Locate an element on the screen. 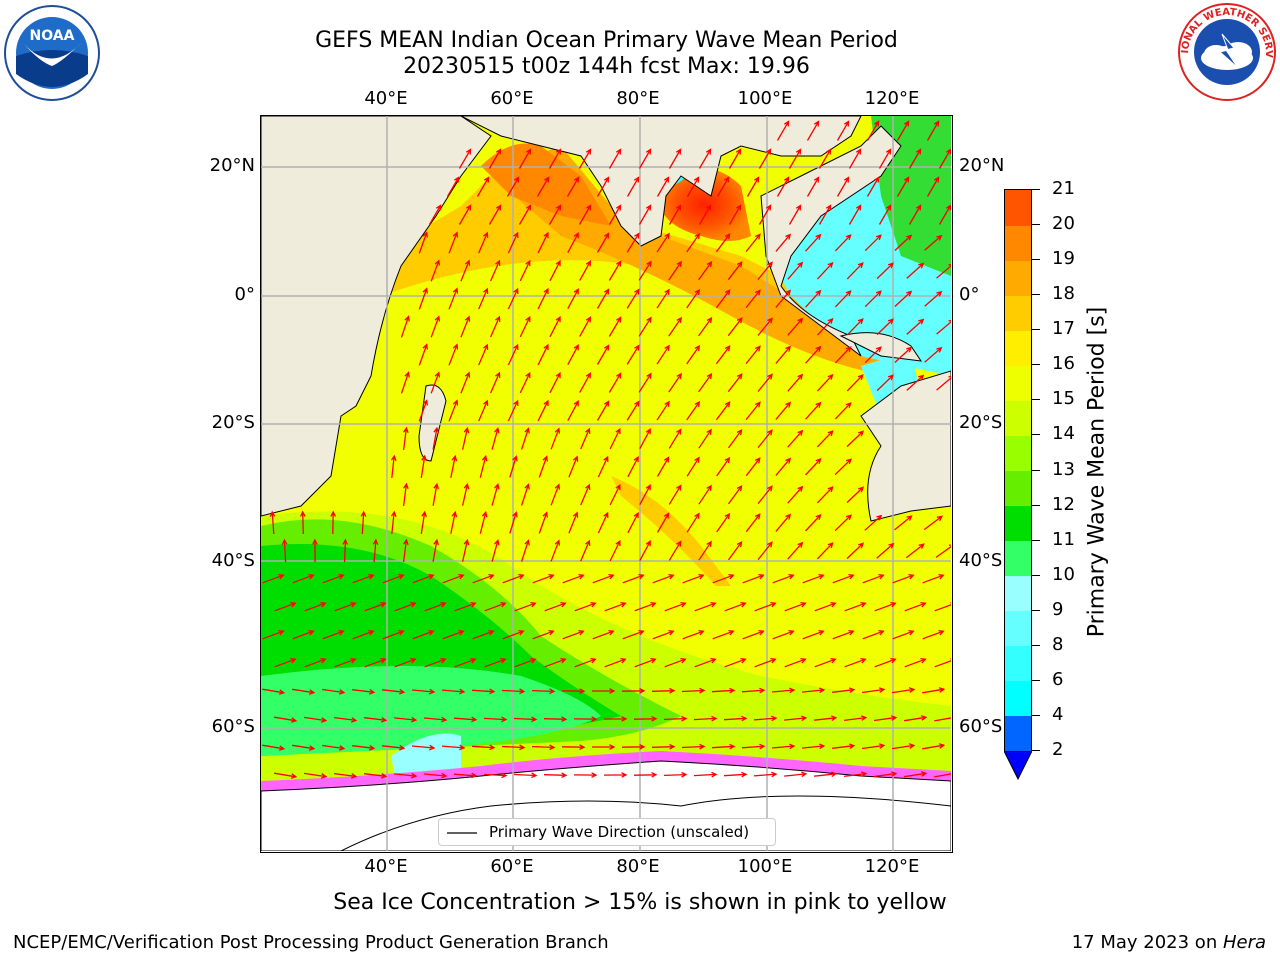  colorbar-tick-label: 21 is located at coordinates (1063, 188).